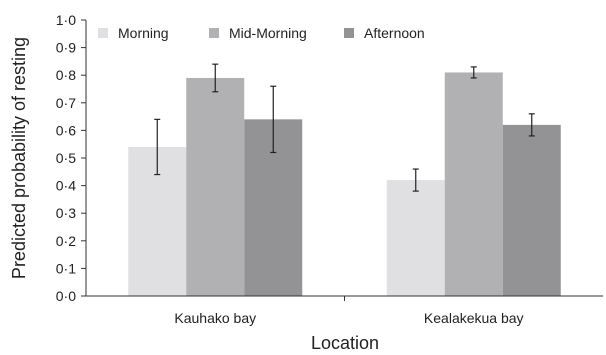 The width and height of the screenshot is (606, 355). I want to click on legend-label: Afternoon, so click(394, 33).